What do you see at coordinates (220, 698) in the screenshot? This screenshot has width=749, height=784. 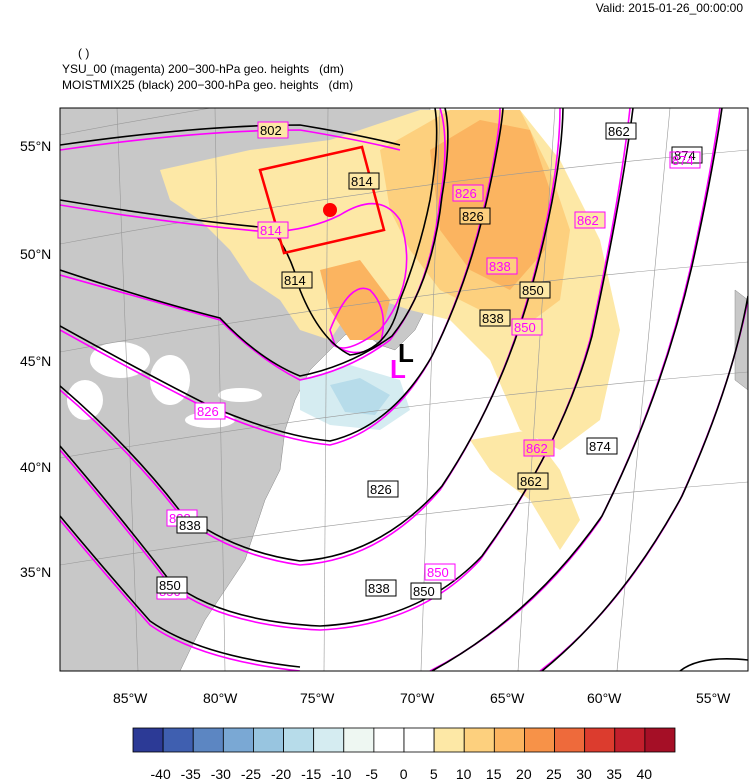 I see `lon-label-80w: 80°W` at bounding box center [220, 698].